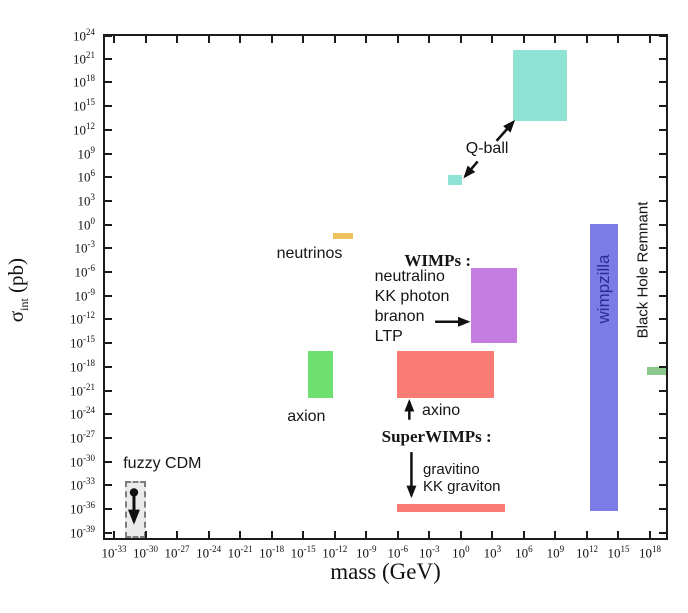  I want to click on y-tick-label: 10⁻³⁹, so click(82, 532).